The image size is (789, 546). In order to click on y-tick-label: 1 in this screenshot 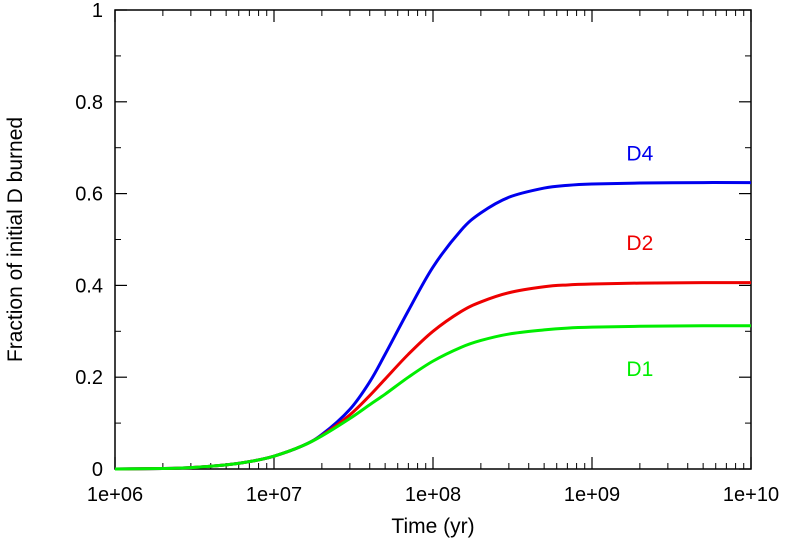, I will do `click(97, 11)`.